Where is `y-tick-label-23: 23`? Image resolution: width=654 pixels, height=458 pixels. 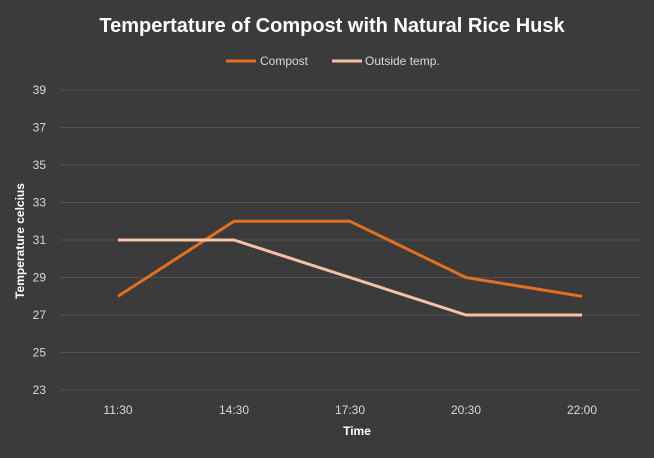
y-tick-label-23: 23 is located at coordinates (40, 390).